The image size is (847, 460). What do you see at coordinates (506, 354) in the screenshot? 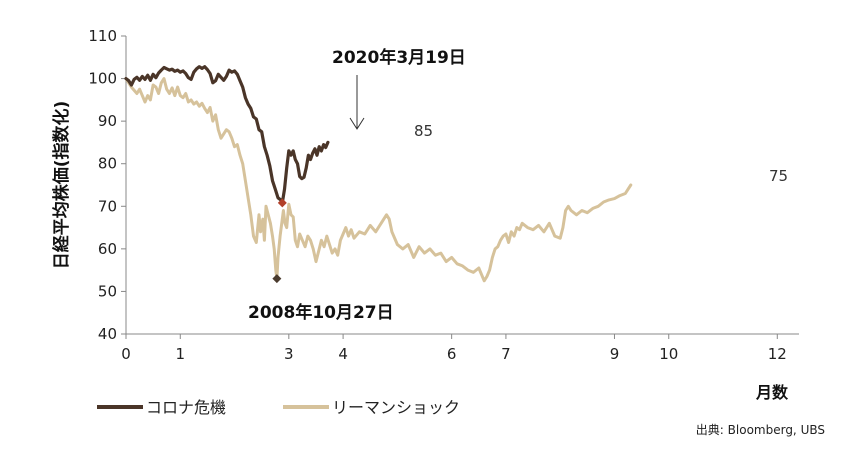
I see `x-tick-label: 7` at bounding box center [506, 354].